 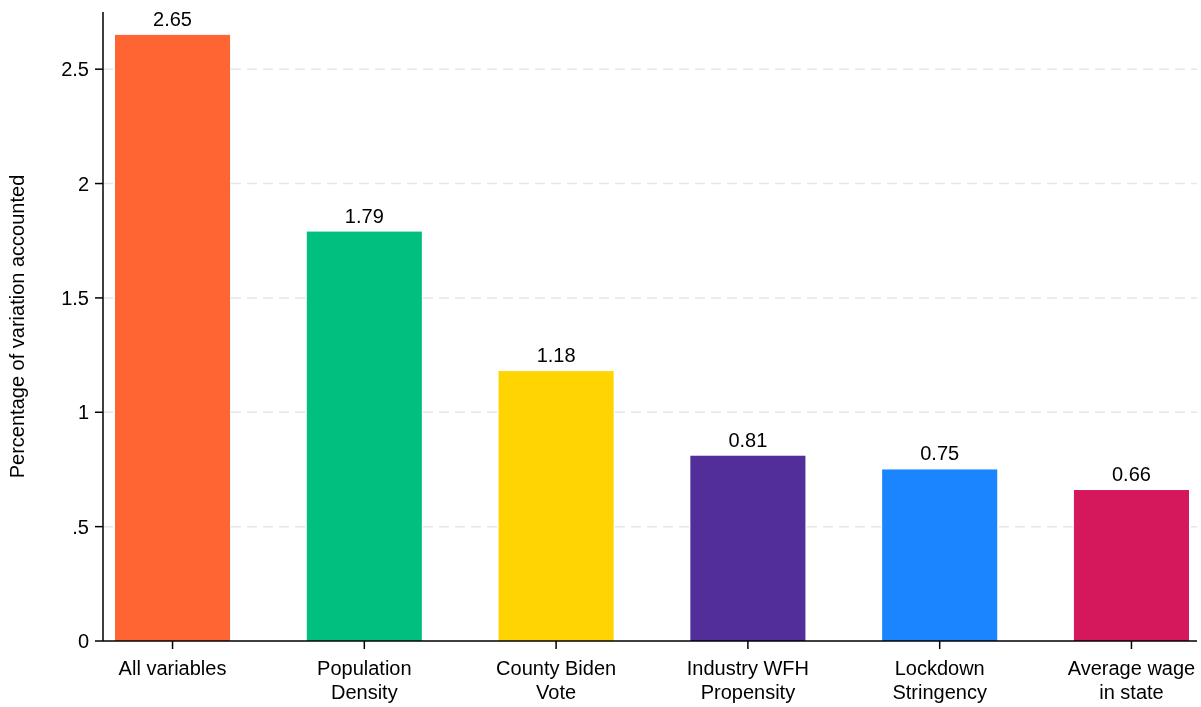 What do you see at coordinates (1131, 474) in the screenshot?
I see `data-label: 0.66` at bounding box center [1131, 474].